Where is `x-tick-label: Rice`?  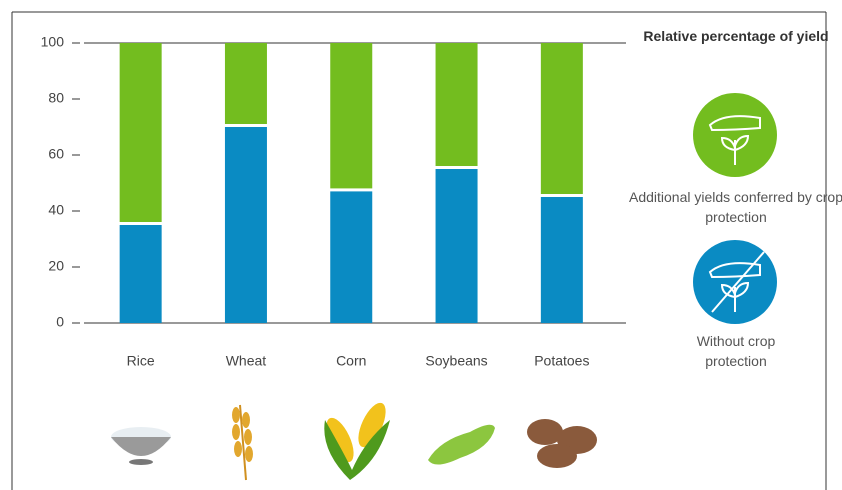
x-tick-label: Rice is located at coordinates (141, 361).